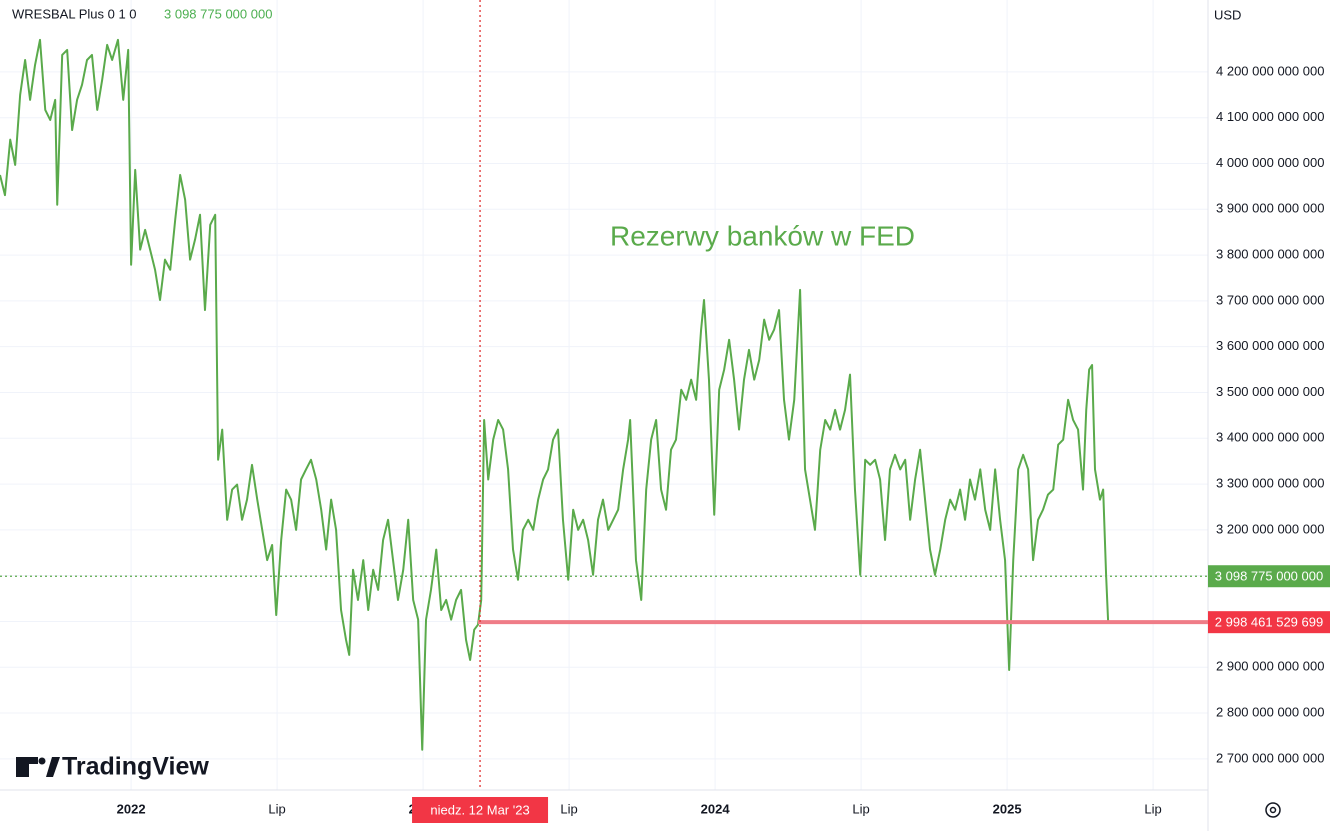  I want to click on y-tick-label: 4 000 000 000 000, so click(1270, 162).